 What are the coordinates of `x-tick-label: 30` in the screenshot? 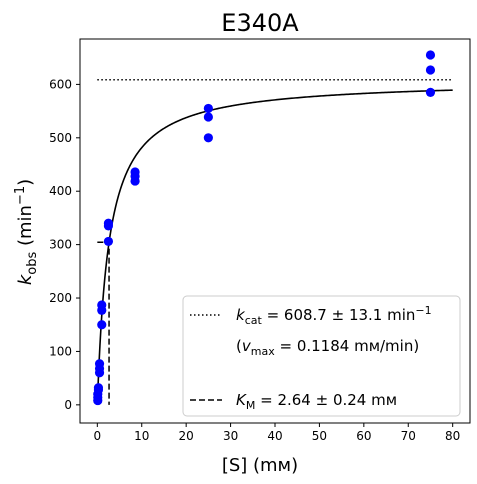 It's located at (230, 436).